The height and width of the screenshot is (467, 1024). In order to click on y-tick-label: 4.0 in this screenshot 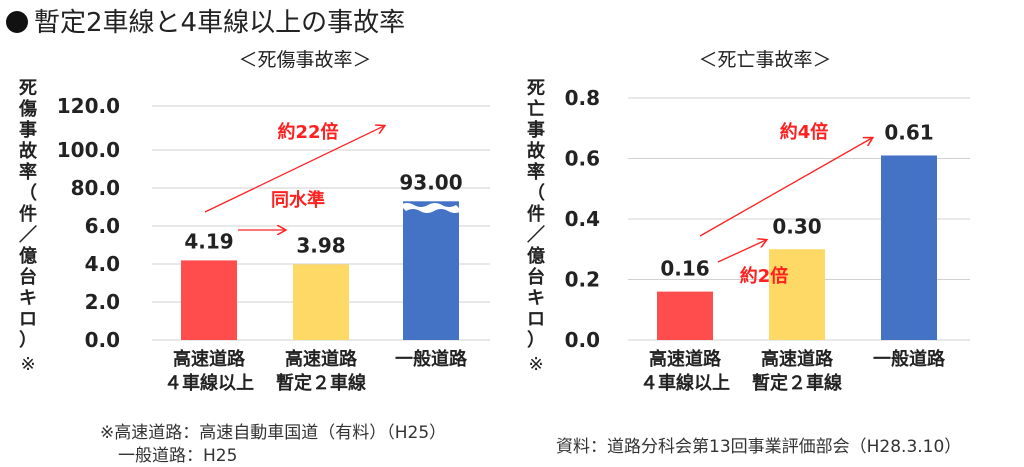, I will do `click(102, 264)`.